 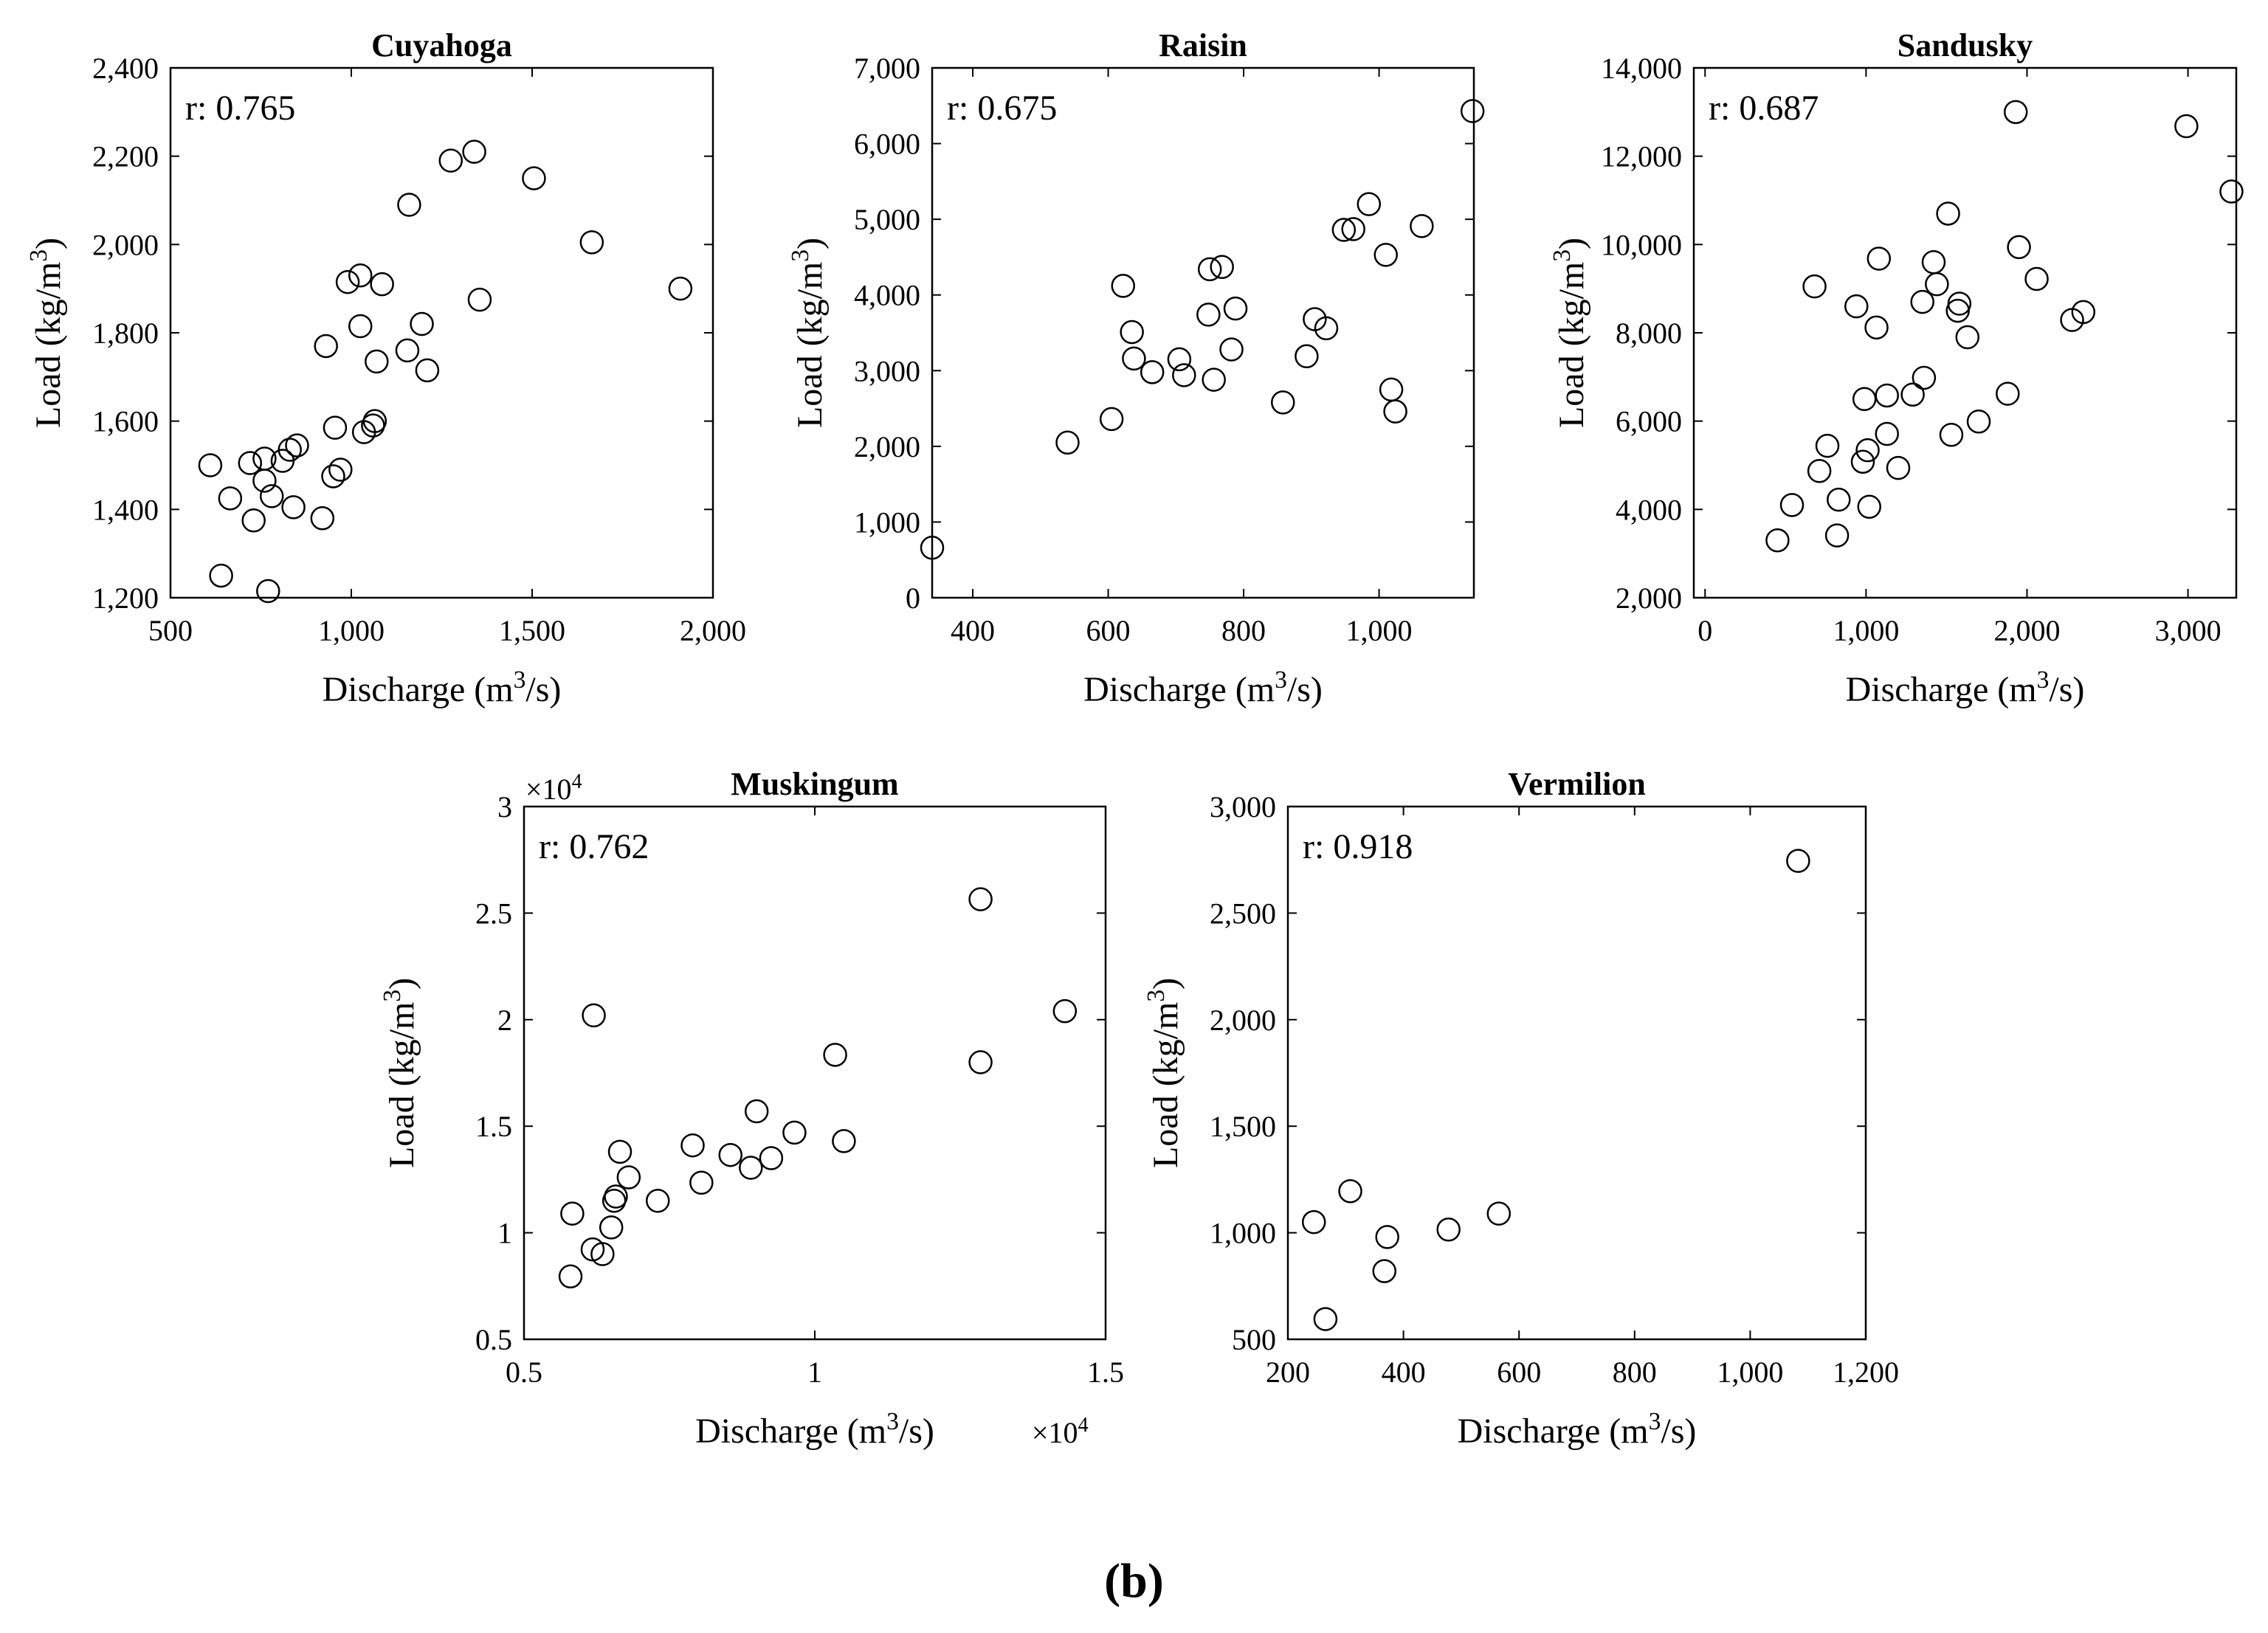 What do you see at coordinates (1203, 332) in the screenshot?
I see `raisin-plot-frame` at bounding box center [1203, 332].